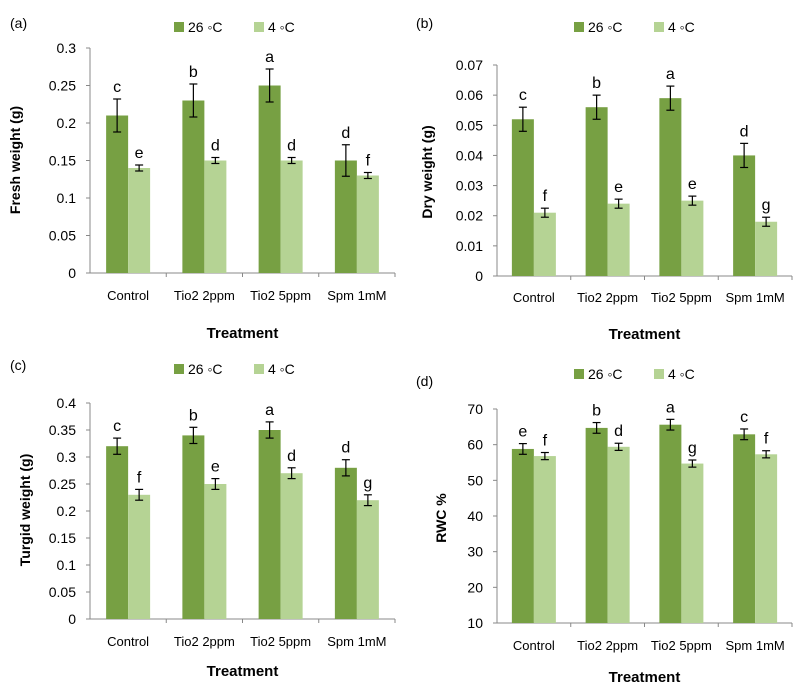 This screenshot has width=795, height=686. Describe the element at coordinates (475, 552) in the screenshot. I see `y-tick-label: 30` at that location.